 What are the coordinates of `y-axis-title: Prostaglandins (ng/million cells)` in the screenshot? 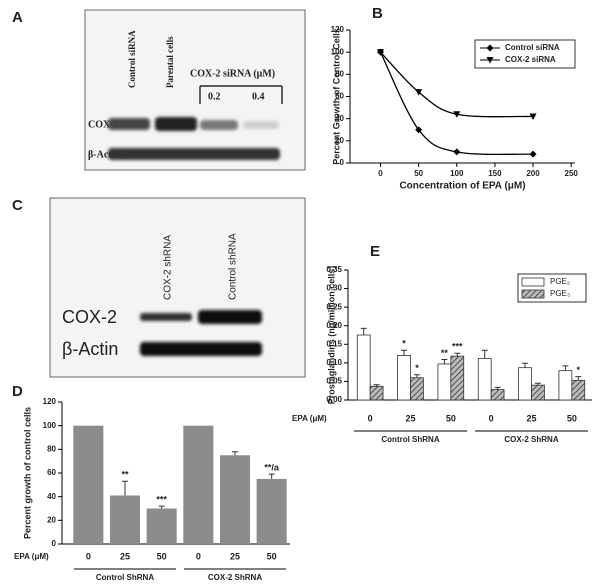 It's located at (331, 335).